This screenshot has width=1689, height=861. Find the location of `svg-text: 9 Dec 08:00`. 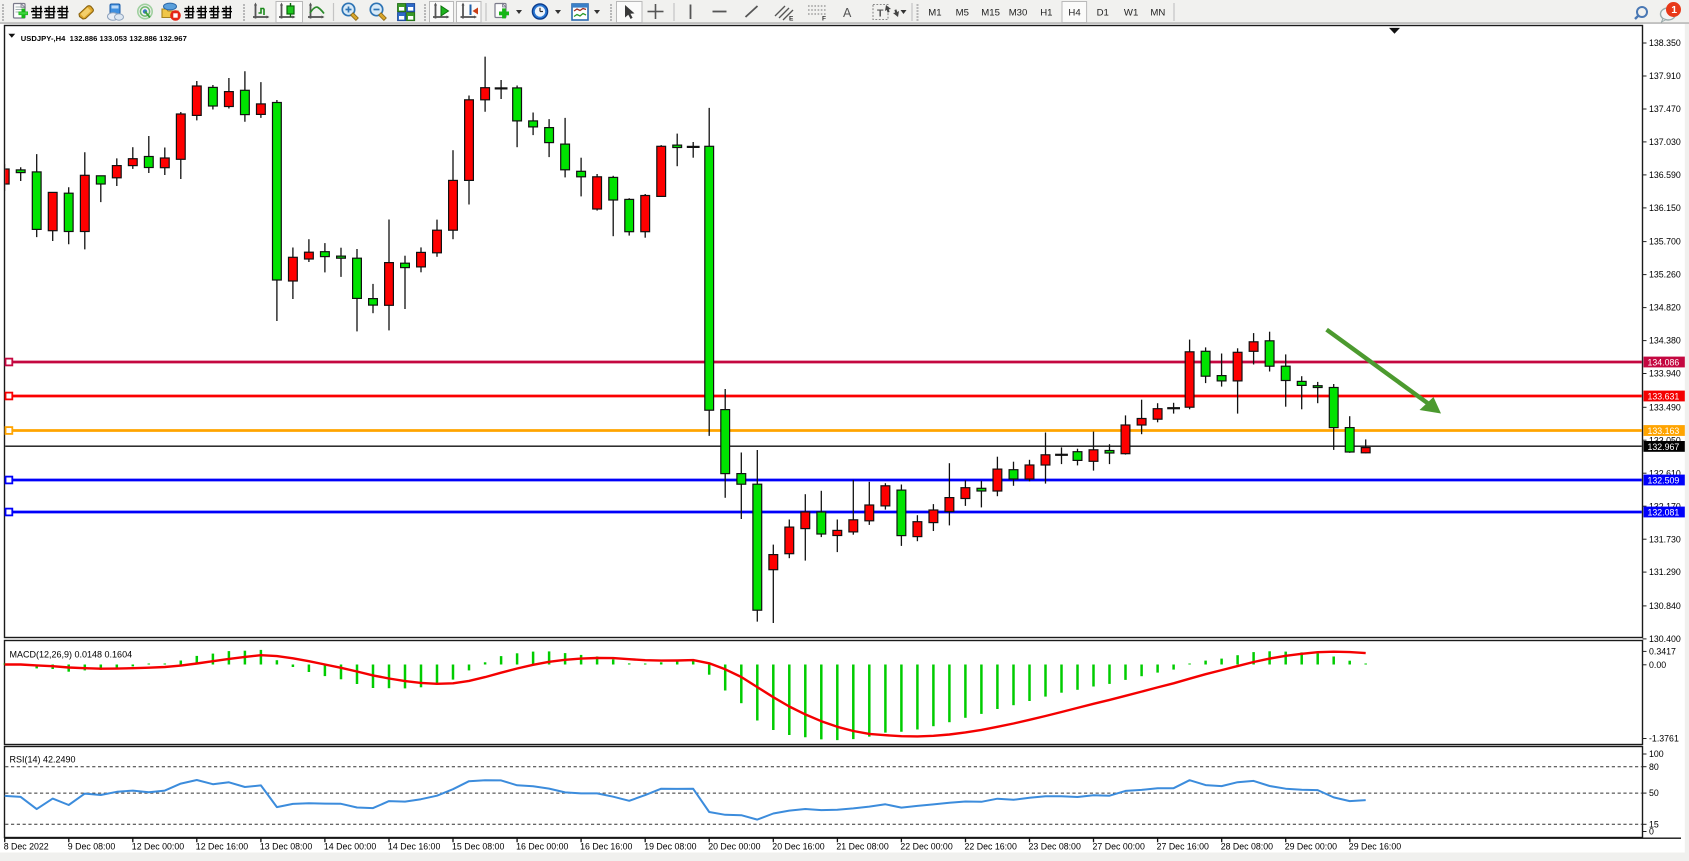

svg-text: 9 Dec 08:00 is located at coordinates (92, 847).